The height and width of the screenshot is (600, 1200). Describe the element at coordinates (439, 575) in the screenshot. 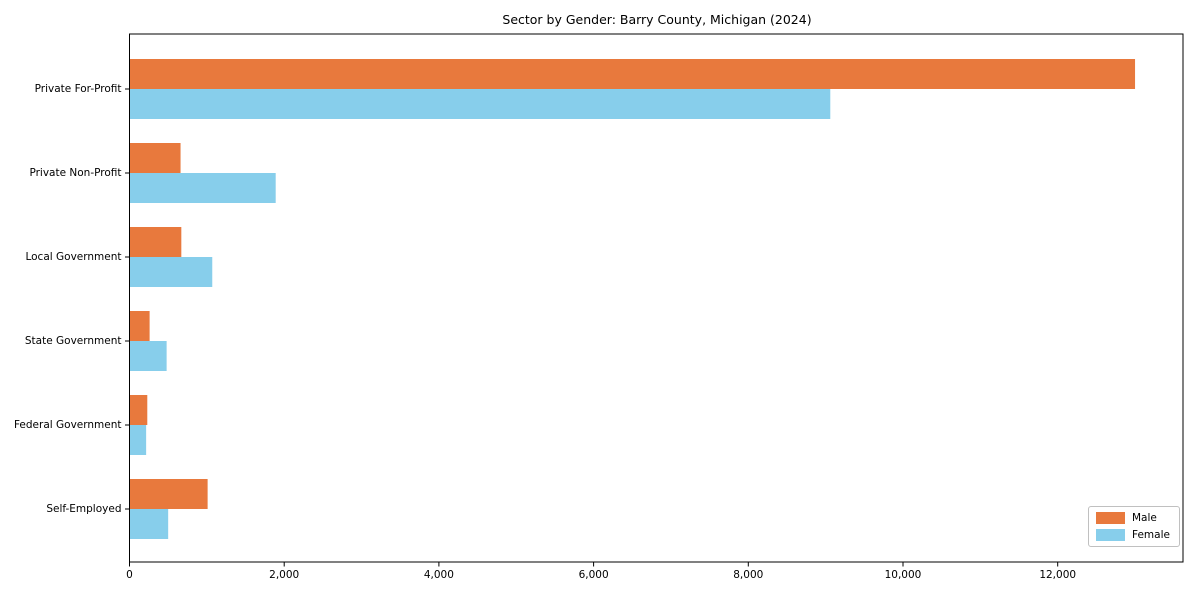

I see `x-tick-label-4000: 4,000` at that location.